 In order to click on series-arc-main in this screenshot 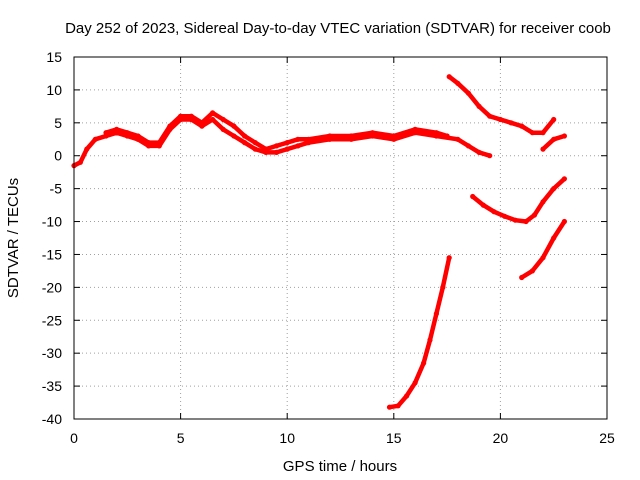, I will do `click(281, 142)`.